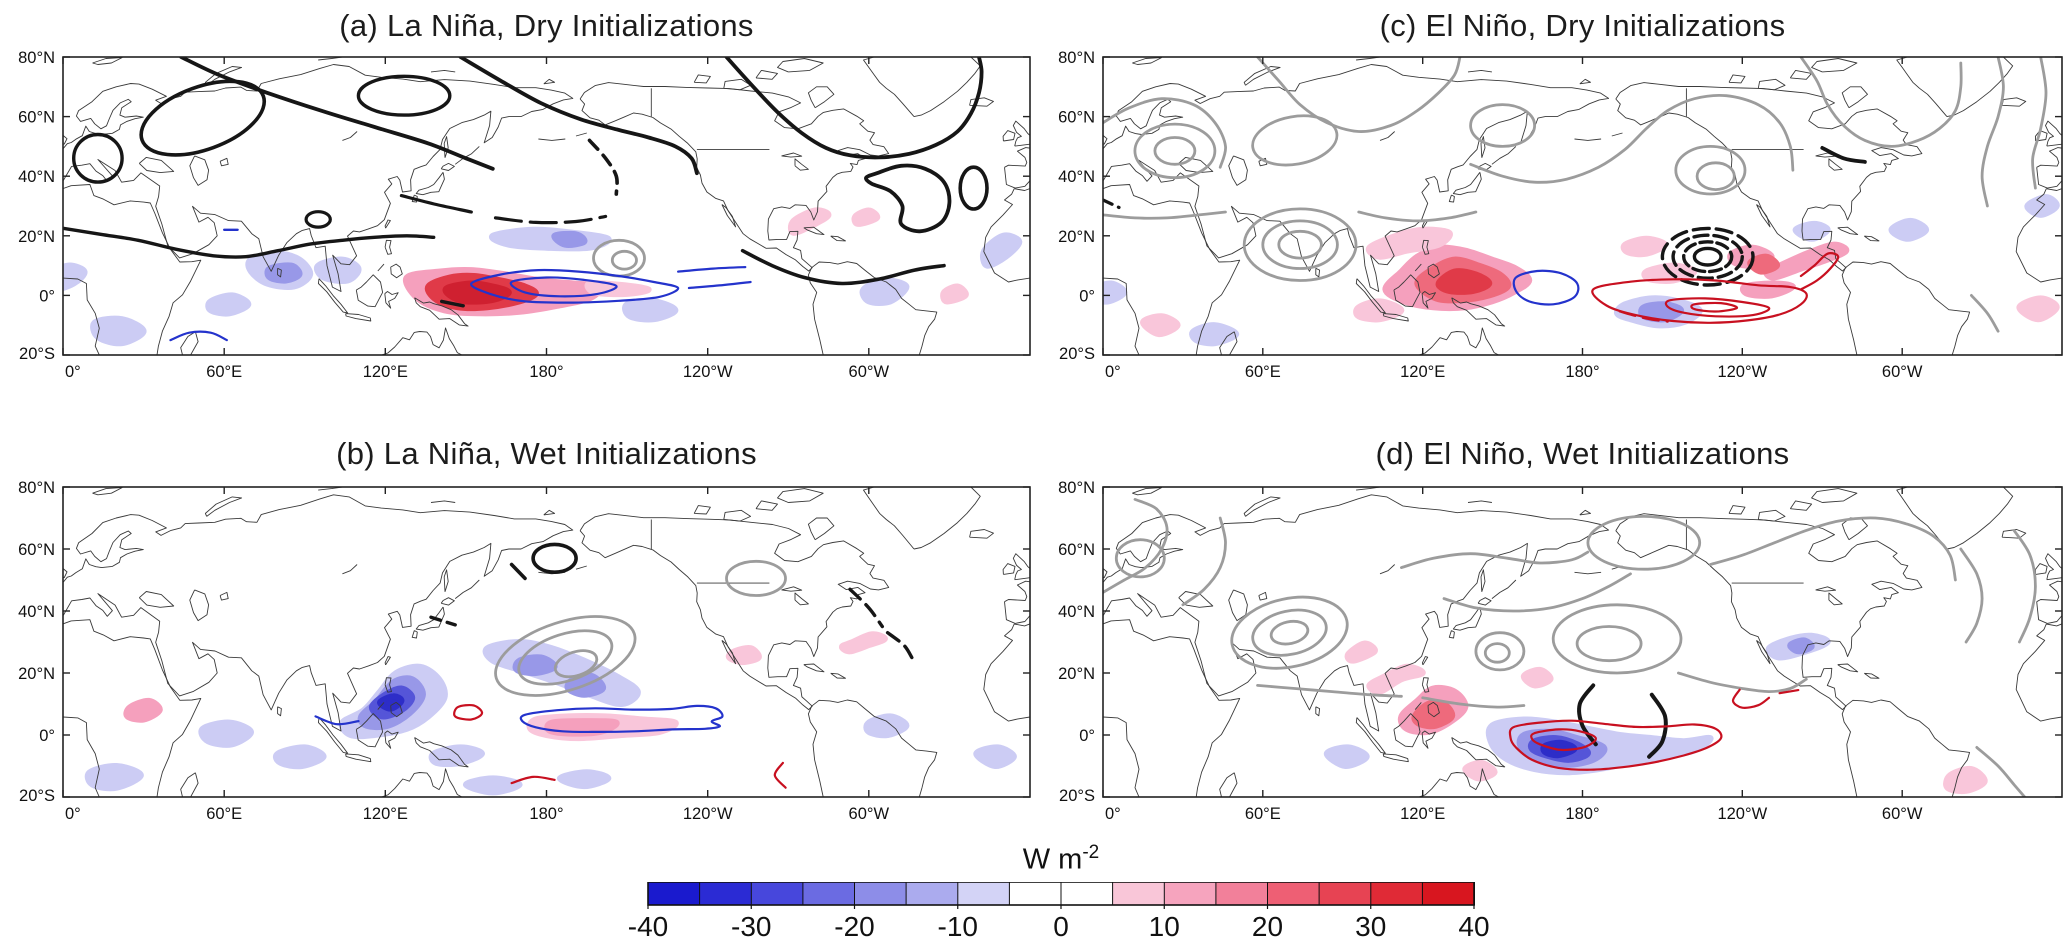 The image size is (2067, 947). I want to click on colorbar-tick-label: 40, so click(1473, 926).